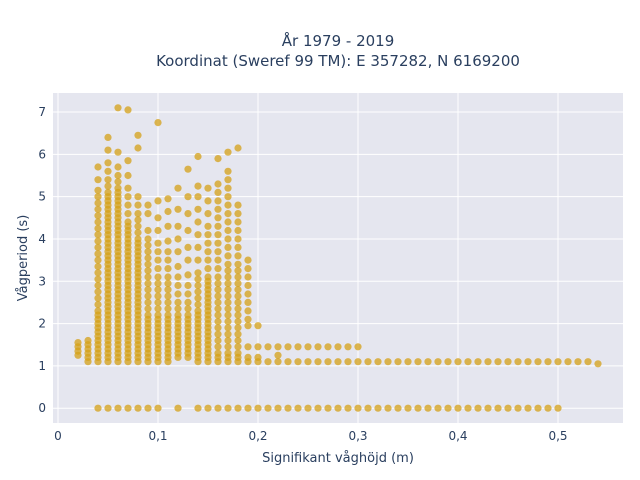  I want to click on x-axis-title: Signifikant våghöjd (m), so click(338, 458).